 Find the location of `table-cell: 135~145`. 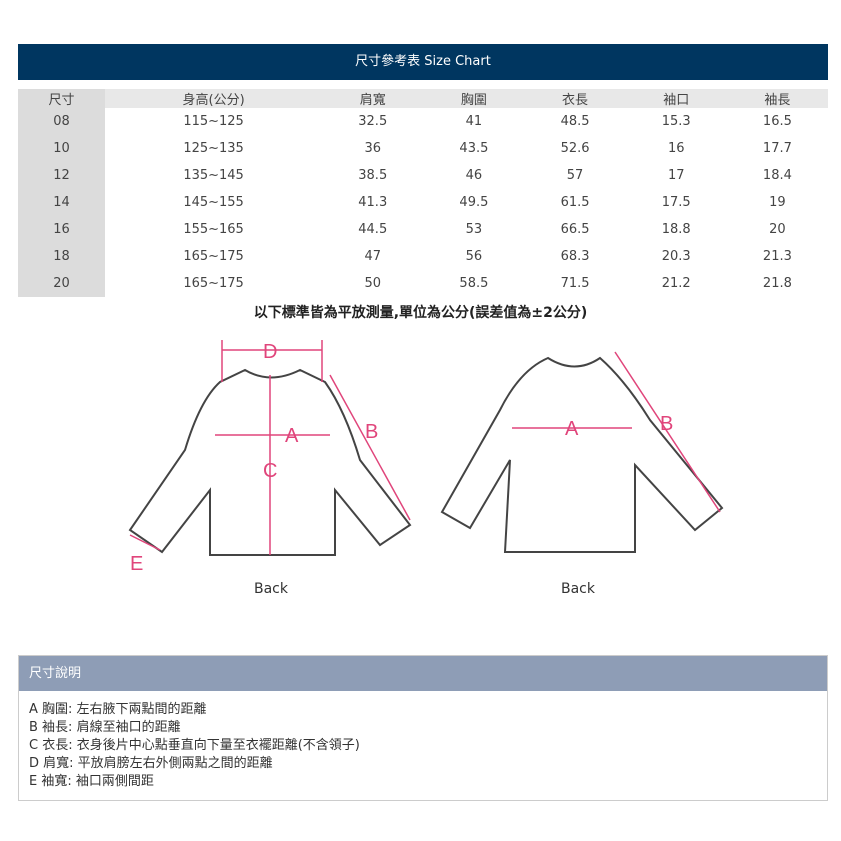

table-cell: 135~145 is located at coordinates (213, 175).